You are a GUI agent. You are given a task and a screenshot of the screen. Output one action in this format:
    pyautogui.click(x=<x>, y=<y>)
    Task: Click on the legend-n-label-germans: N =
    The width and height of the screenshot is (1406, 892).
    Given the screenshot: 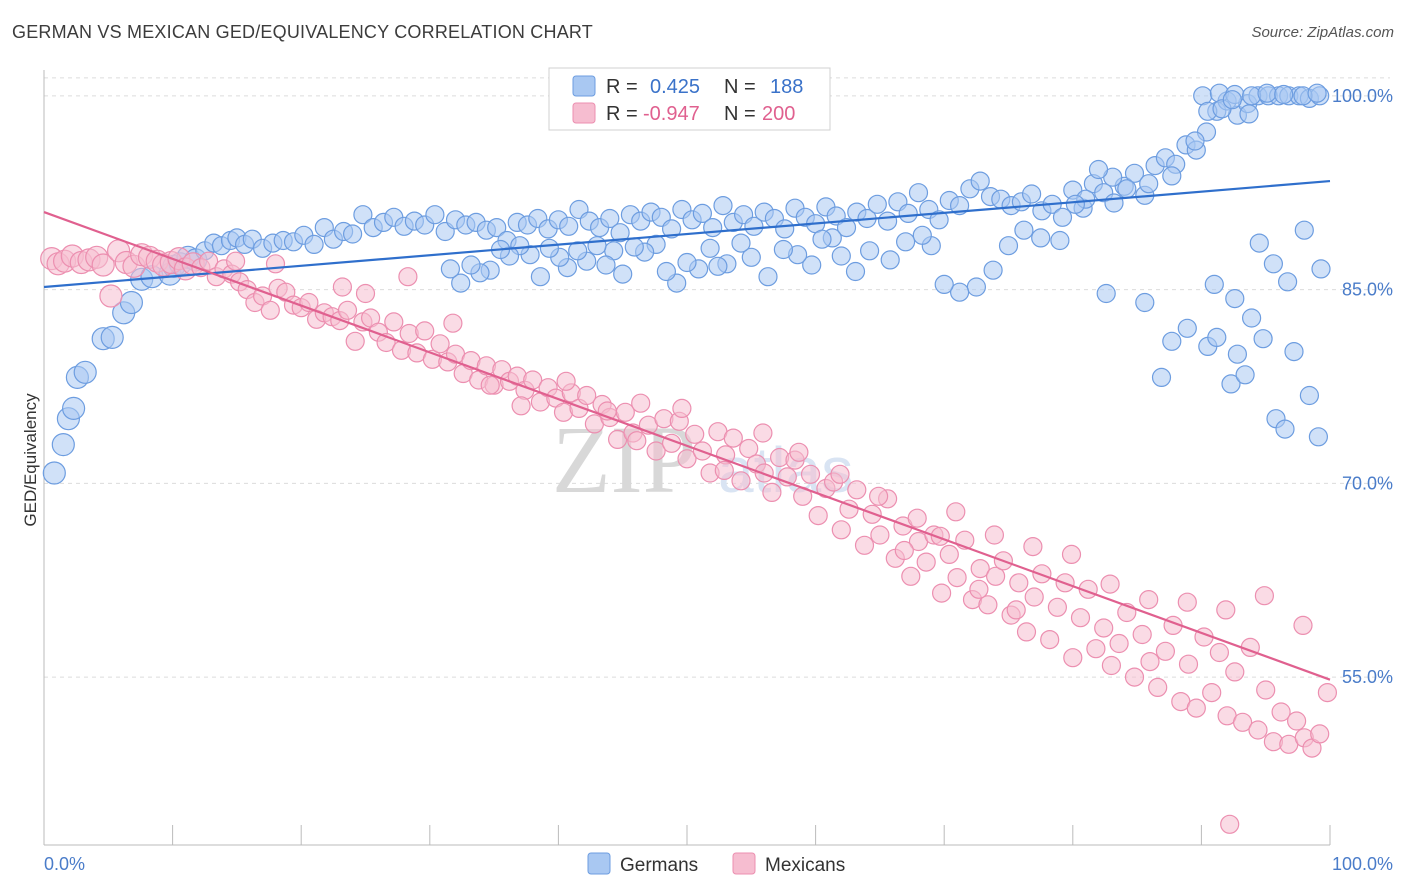 What is the action you would take?
    pyautogui.click(x=740, y=87)
    